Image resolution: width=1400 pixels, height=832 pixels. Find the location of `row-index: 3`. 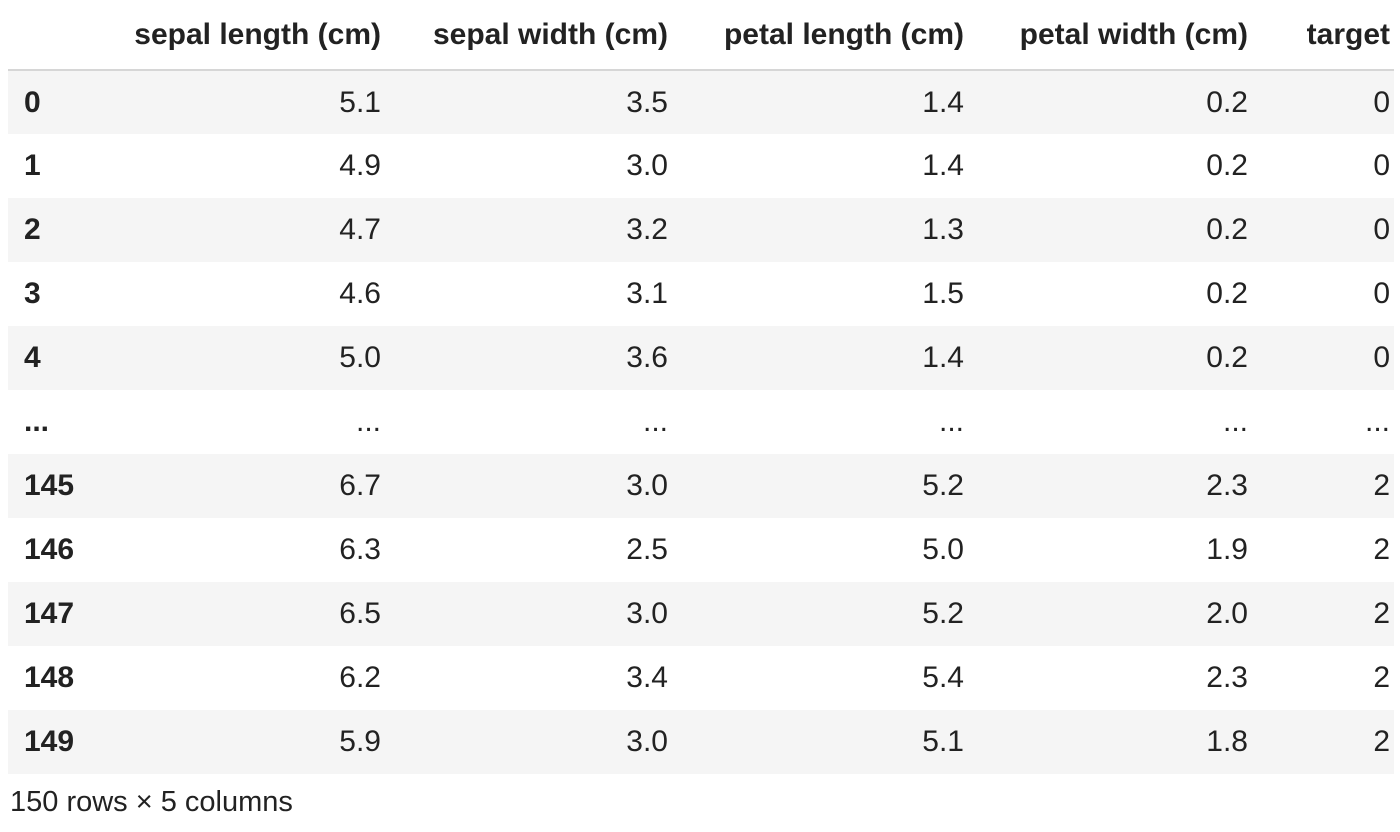

row-index: 3 is located at coordinates (32, 293).